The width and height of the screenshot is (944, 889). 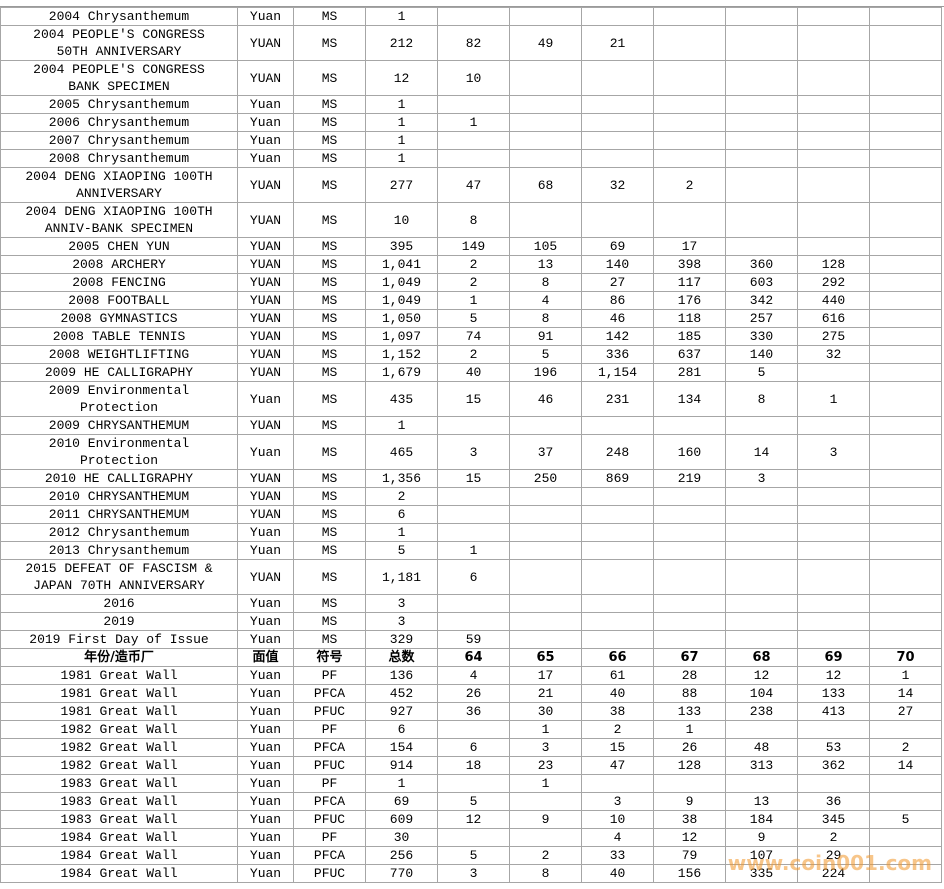 I want to click on cell-text: 2008 TABLE TENNIS, so click(x=119, y=336).